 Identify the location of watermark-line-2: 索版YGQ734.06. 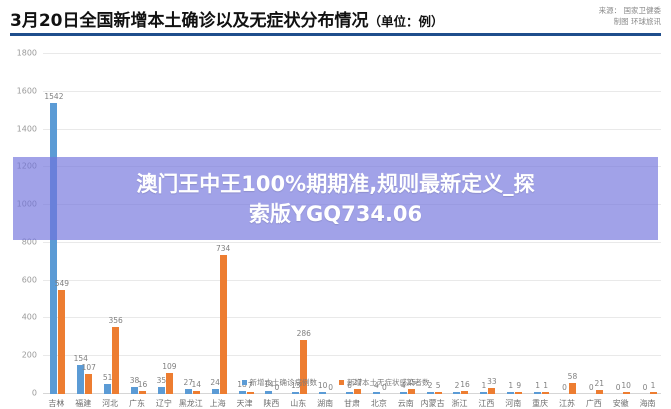
(335, 213).